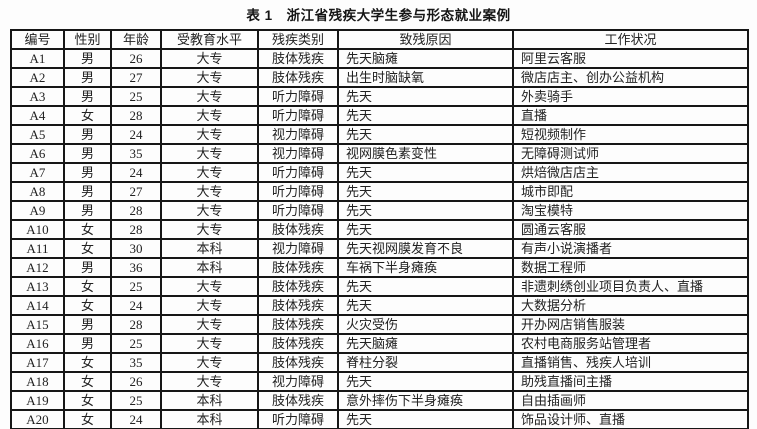  What do you see at coordinates (425, 400) in the screenshot?
I see `table-cell: 意外摔伤下半身瘫痪` at bounding box center [425, 400].